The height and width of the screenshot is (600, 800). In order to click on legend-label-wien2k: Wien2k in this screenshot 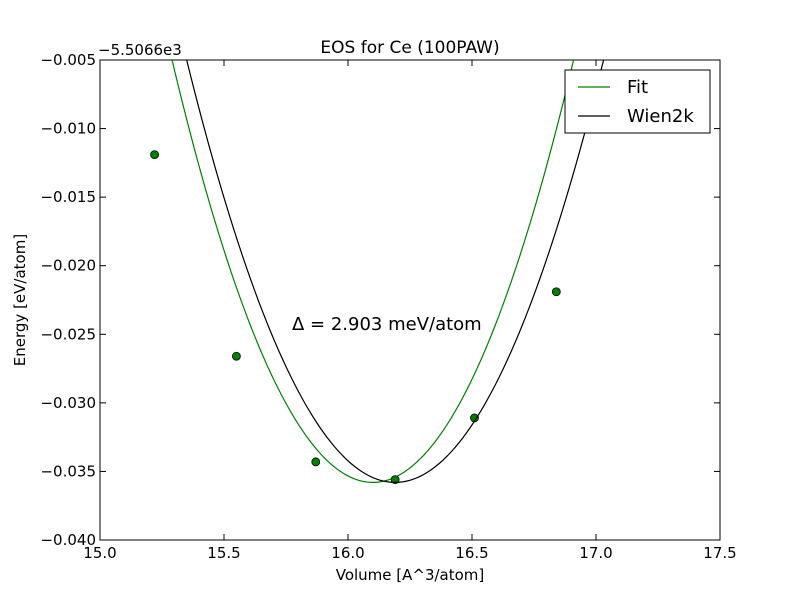, I will do `click(660, 116)`.